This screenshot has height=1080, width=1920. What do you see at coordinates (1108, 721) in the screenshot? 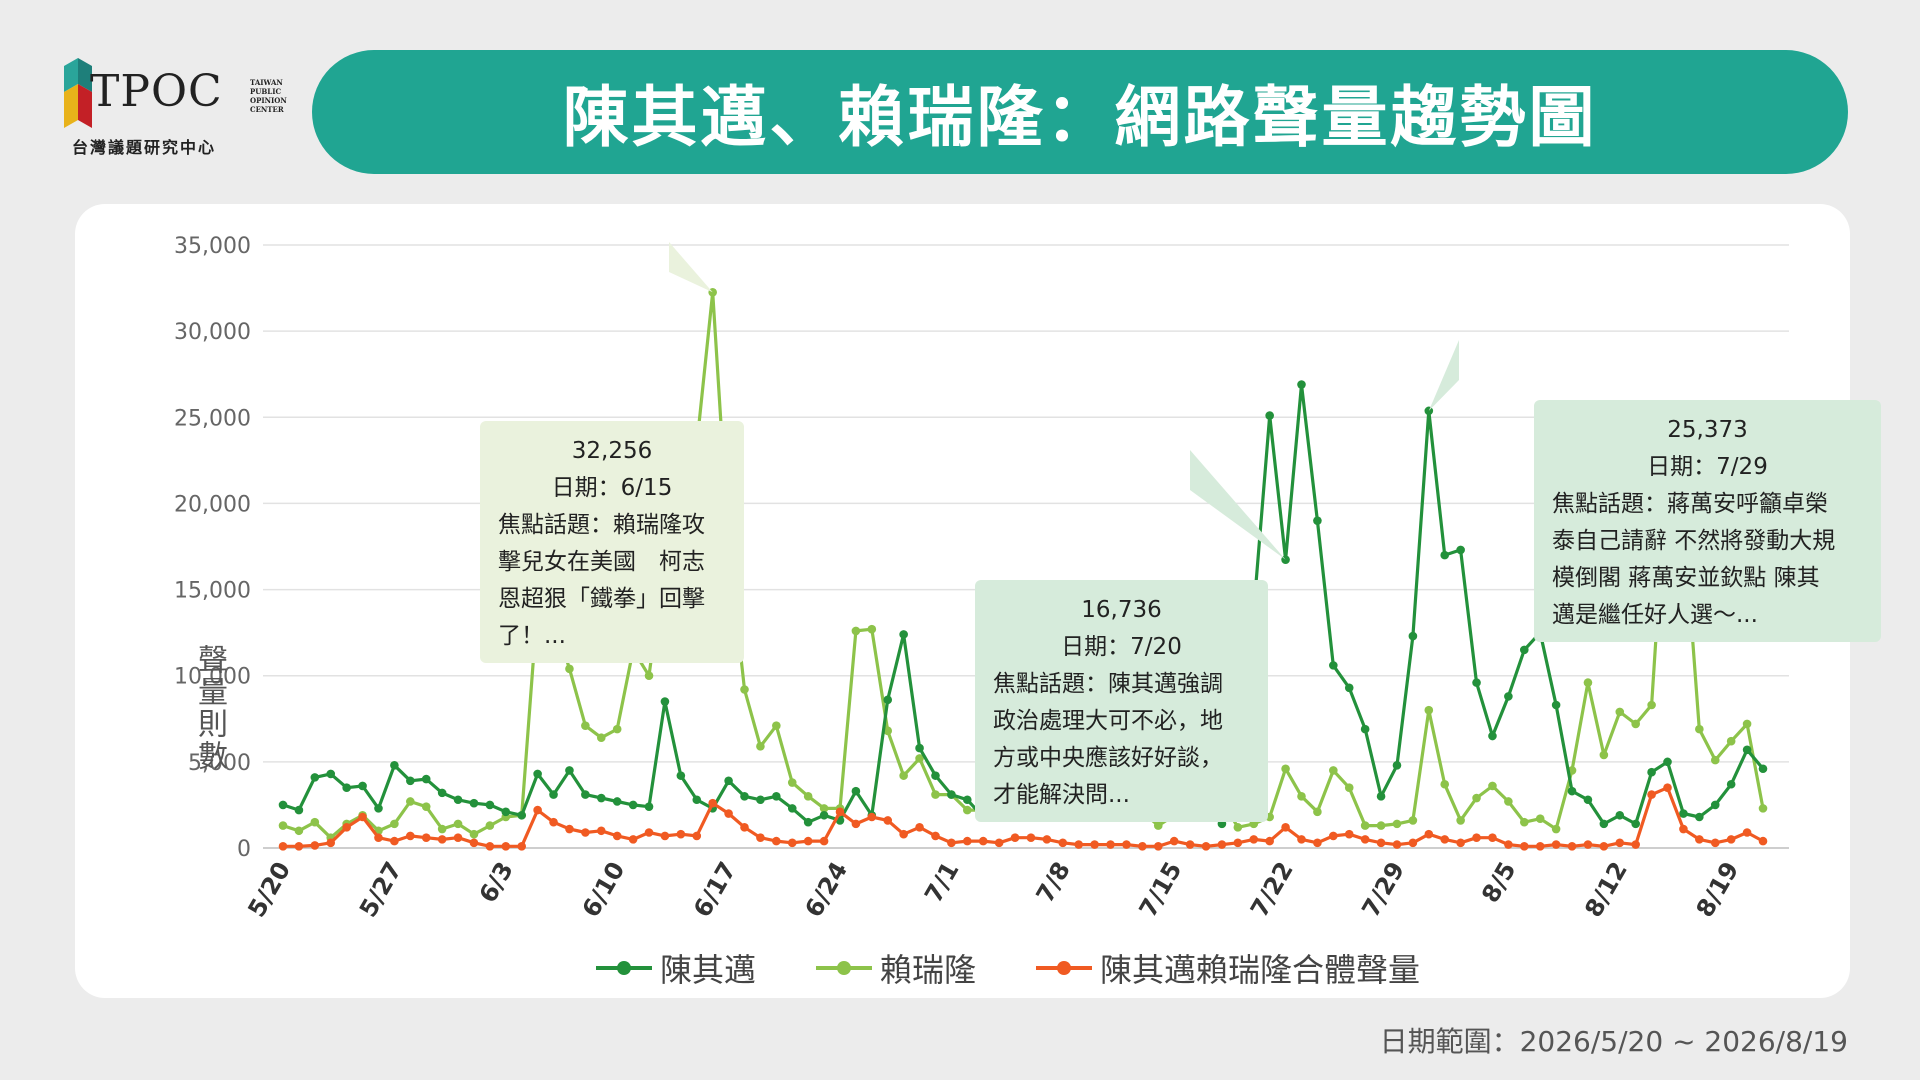
I see `callout-topic-line: 政治處理大可不必，地` at bounding box center [1108, 721].